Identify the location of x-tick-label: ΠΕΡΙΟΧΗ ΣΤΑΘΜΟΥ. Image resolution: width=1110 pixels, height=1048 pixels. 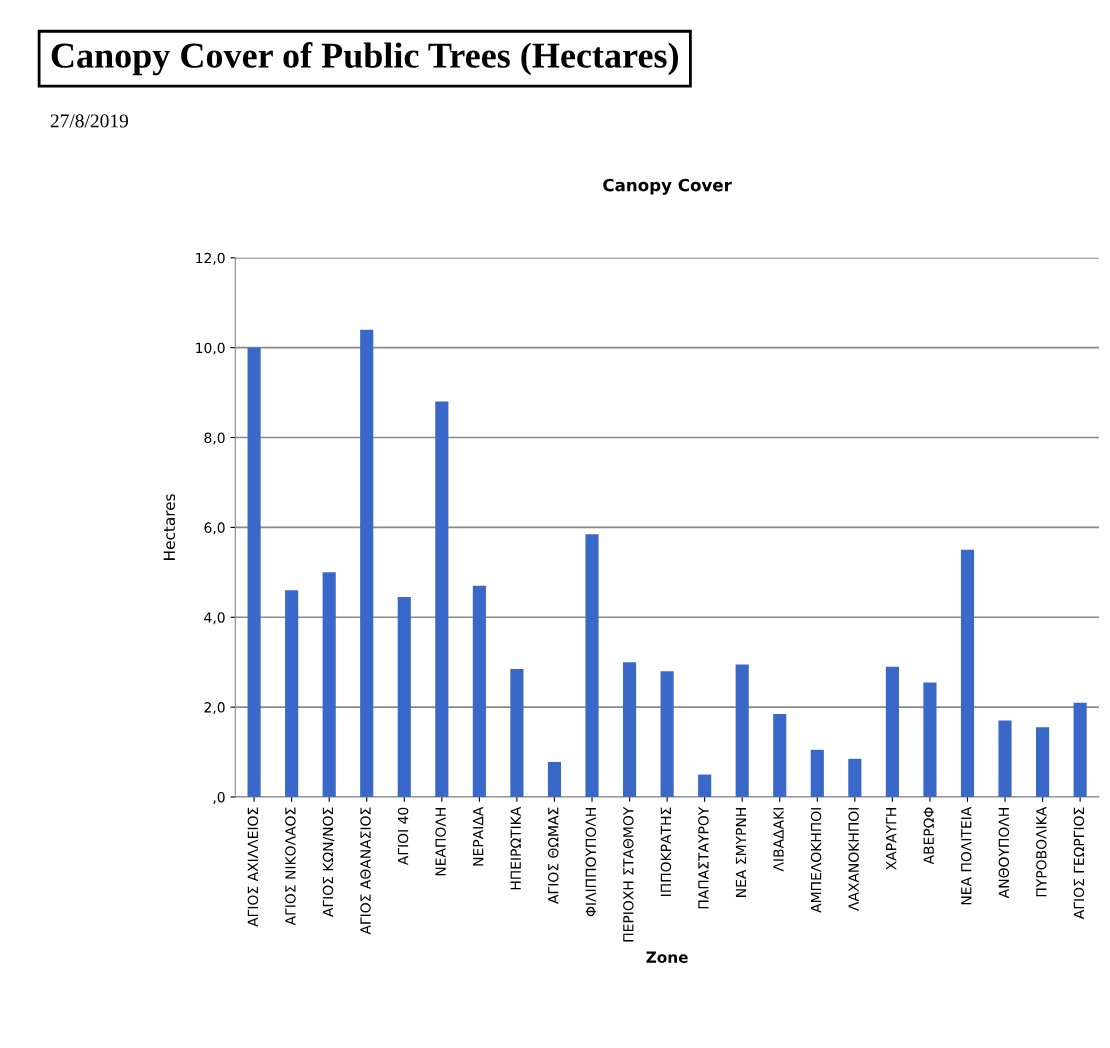
(628, 874).